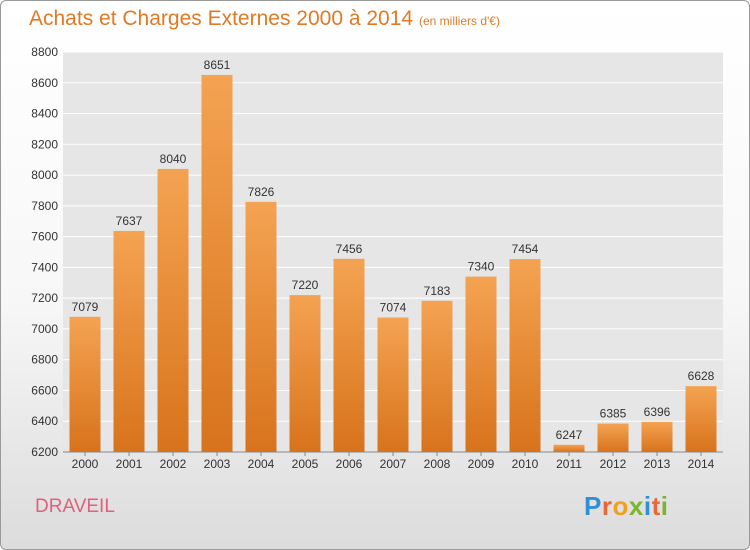  What do you see at coordinates (701, 464) in the screenshot?
I see `x-tick-label: 2014` at bounding box center [701, 464].